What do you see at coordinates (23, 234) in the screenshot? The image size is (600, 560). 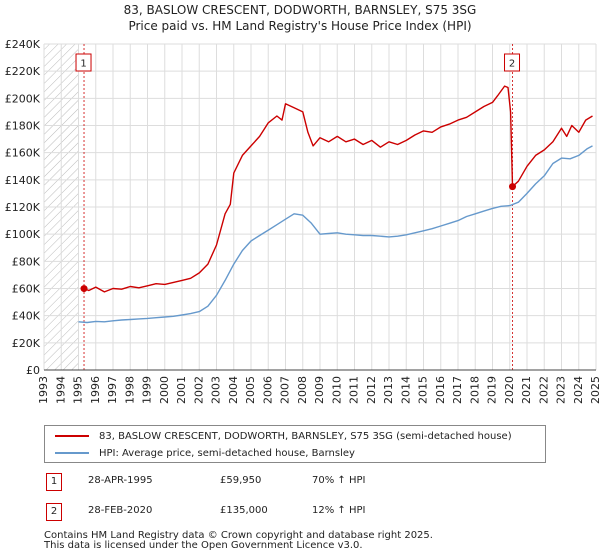 I see `y-tick-label: £100K` at bounding box center [23, 234].